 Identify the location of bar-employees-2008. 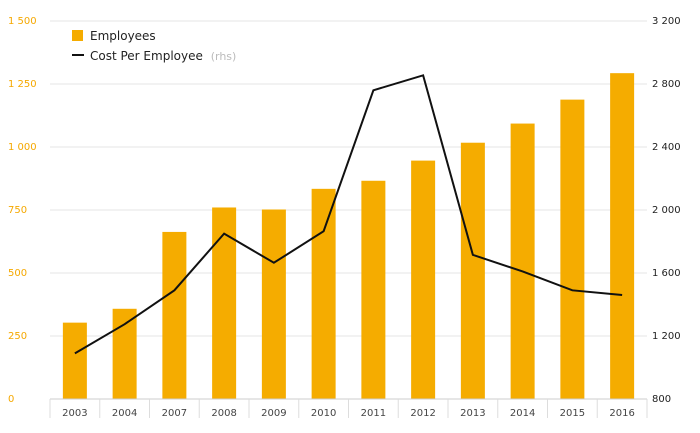
(224, 303).